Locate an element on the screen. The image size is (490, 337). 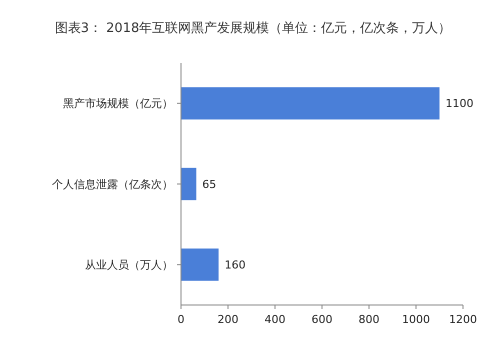
x-tick-label: 600 is located at coordinates (322, 319).